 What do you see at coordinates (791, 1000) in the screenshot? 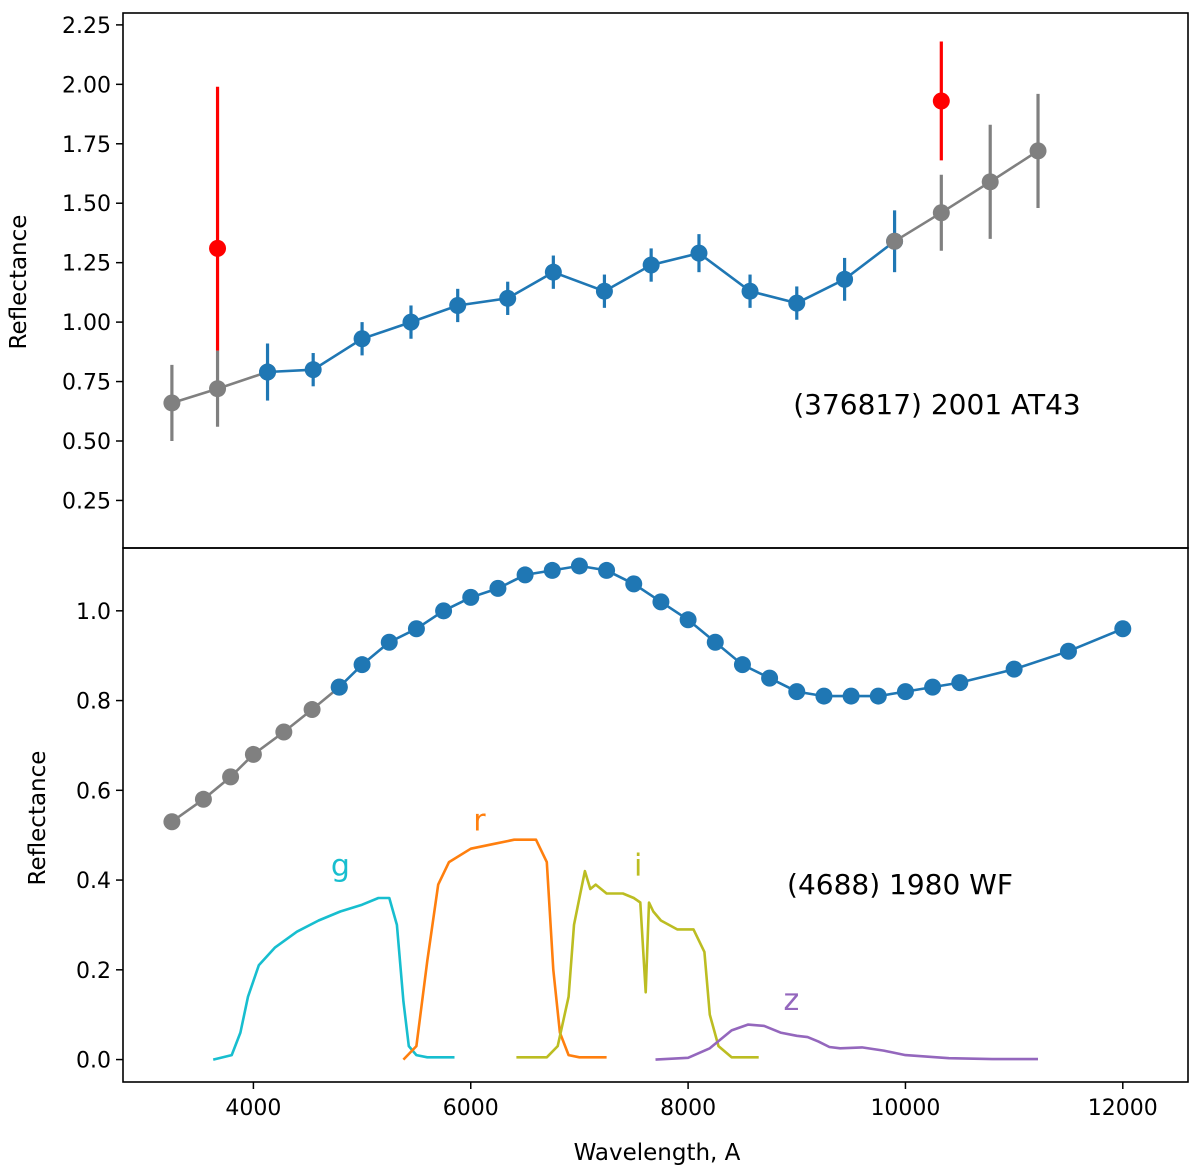
I see `filter-label-z: z` at bounding box center [791, 1000].